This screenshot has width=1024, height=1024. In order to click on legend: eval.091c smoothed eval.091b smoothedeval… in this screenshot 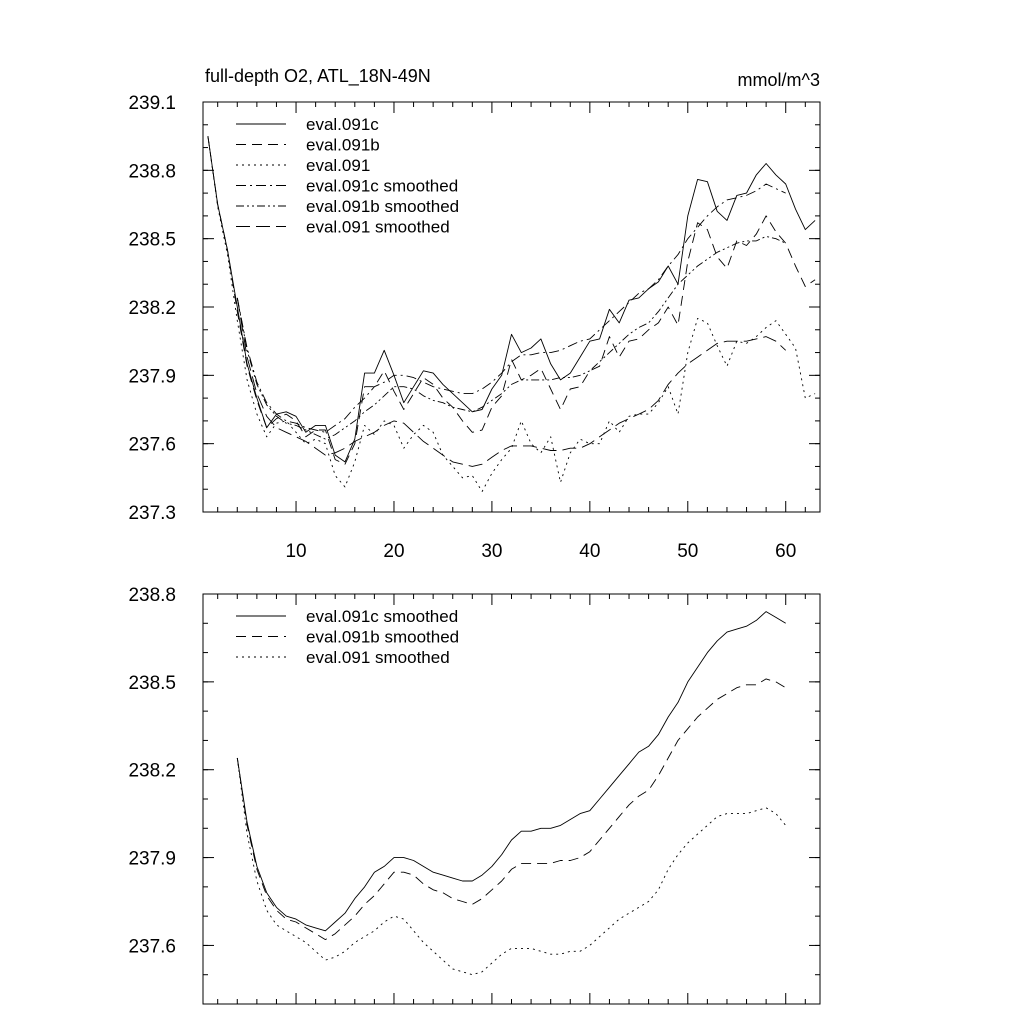, I will do `click(347, 637)`.